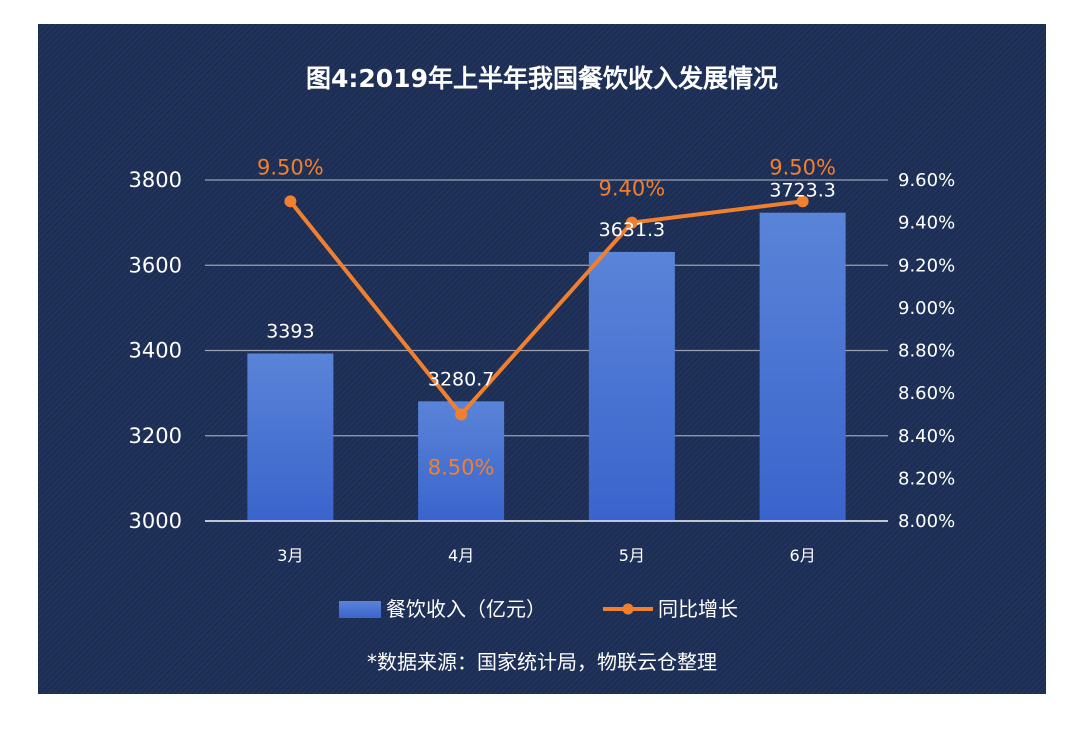 The width and height of the screenshot is (1080, 742). What do you see at coordinates (542, 662) in the screenshot?
I see `source-note: *数据来源：国家统计局，物联云仓整理` at bounding box center [542, 662].